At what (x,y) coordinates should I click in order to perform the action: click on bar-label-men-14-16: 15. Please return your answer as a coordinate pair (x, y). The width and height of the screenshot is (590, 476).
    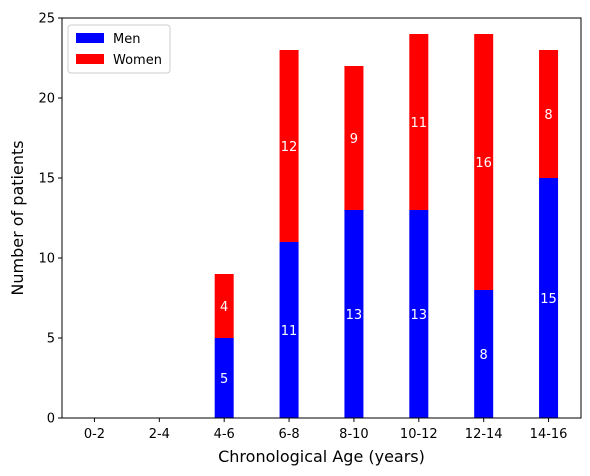
    Looking at the image, I should click on (548, 299).